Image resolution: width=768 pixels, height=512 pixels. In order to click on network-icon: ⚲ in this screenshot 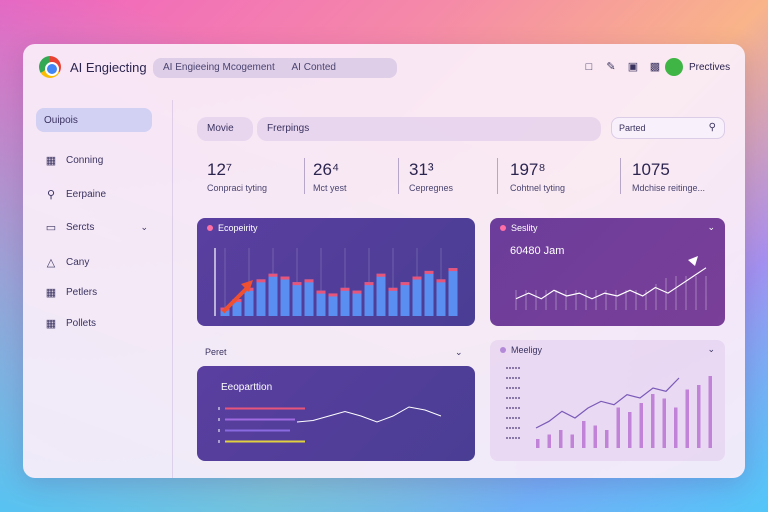, I will do `click(51, 194)`.